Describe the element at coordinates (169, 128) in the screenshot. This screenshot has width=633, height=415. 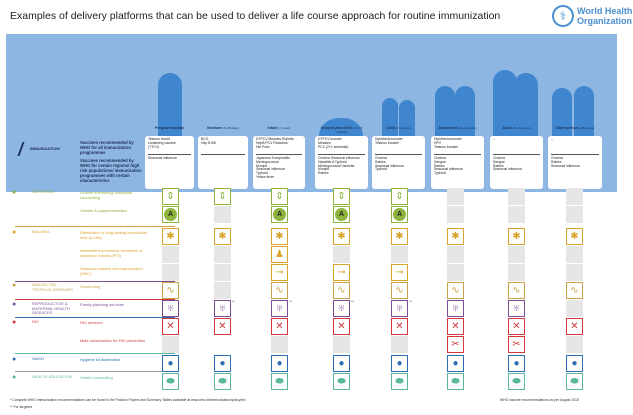
I see `column-name: Pregnant woman` at that location.